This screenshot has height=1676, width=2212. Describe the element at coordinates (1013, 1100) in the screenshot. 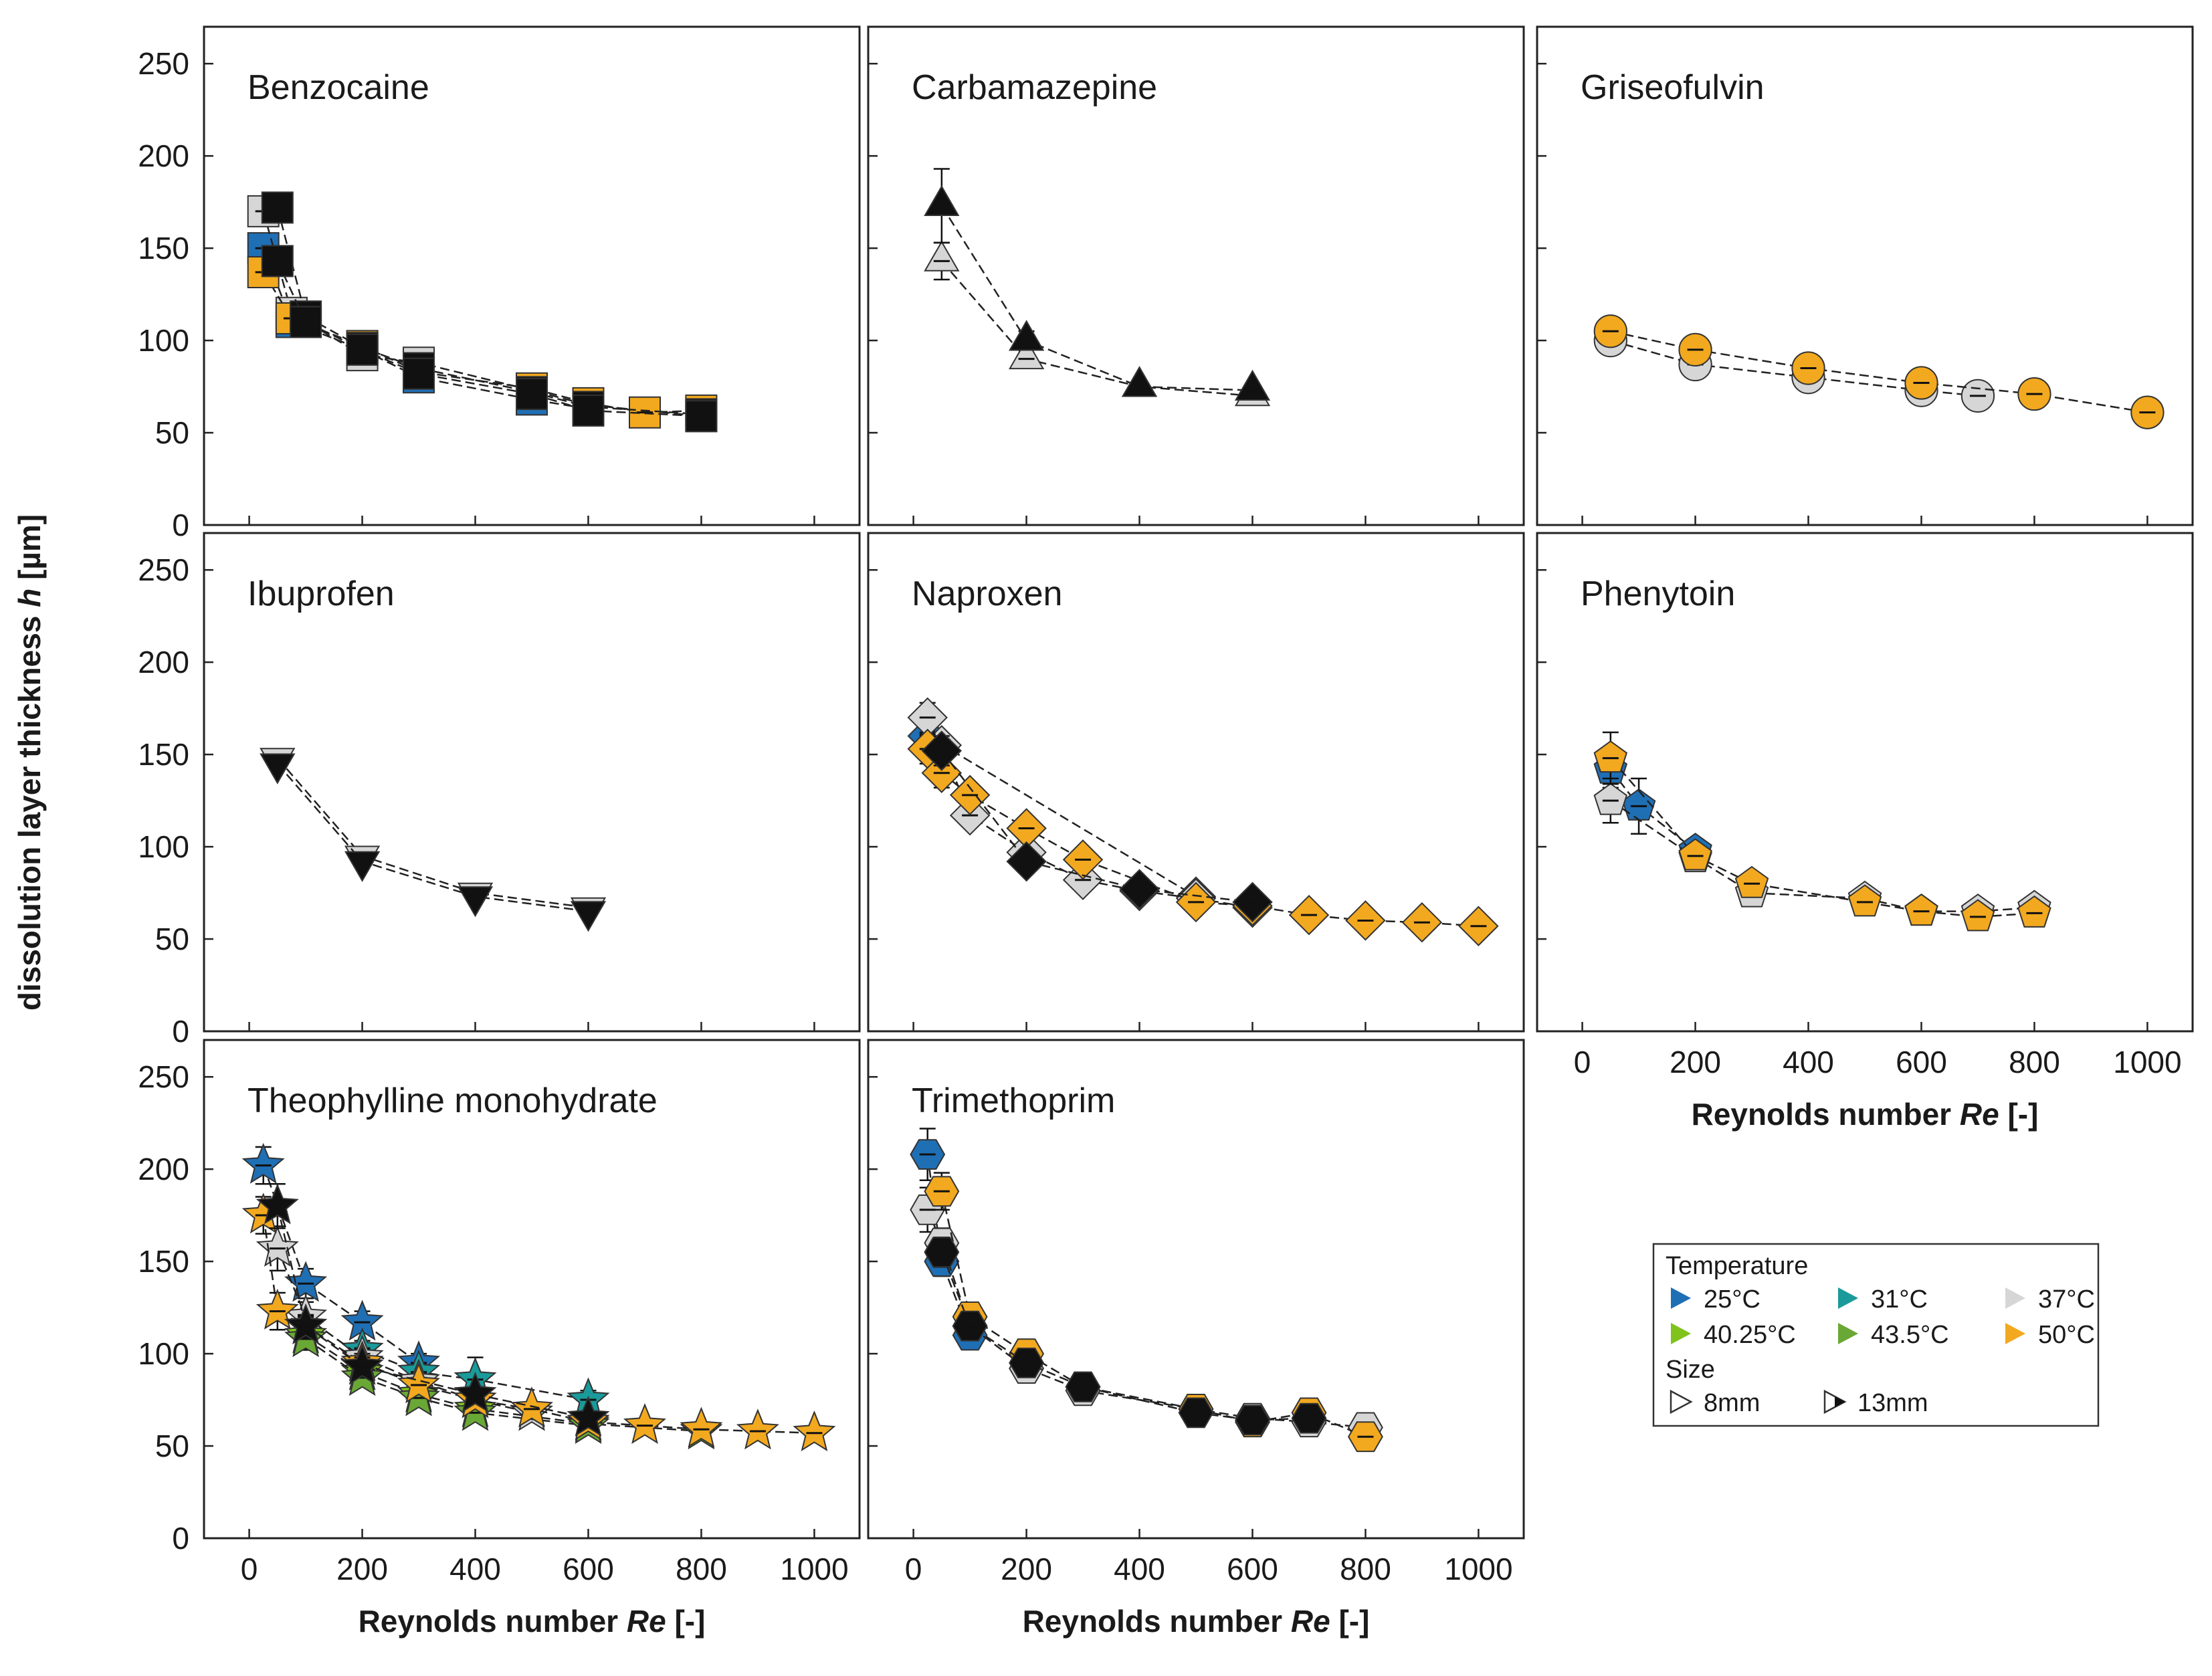

I see `panel-title: Trimethoprim` at that location.